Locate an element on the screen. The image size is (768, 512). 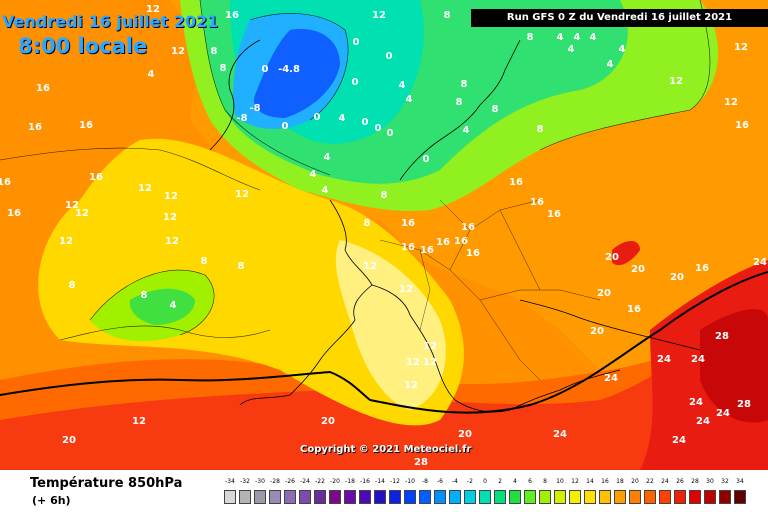
time-label: 8:00 locale is located at coordinates (83, 46).